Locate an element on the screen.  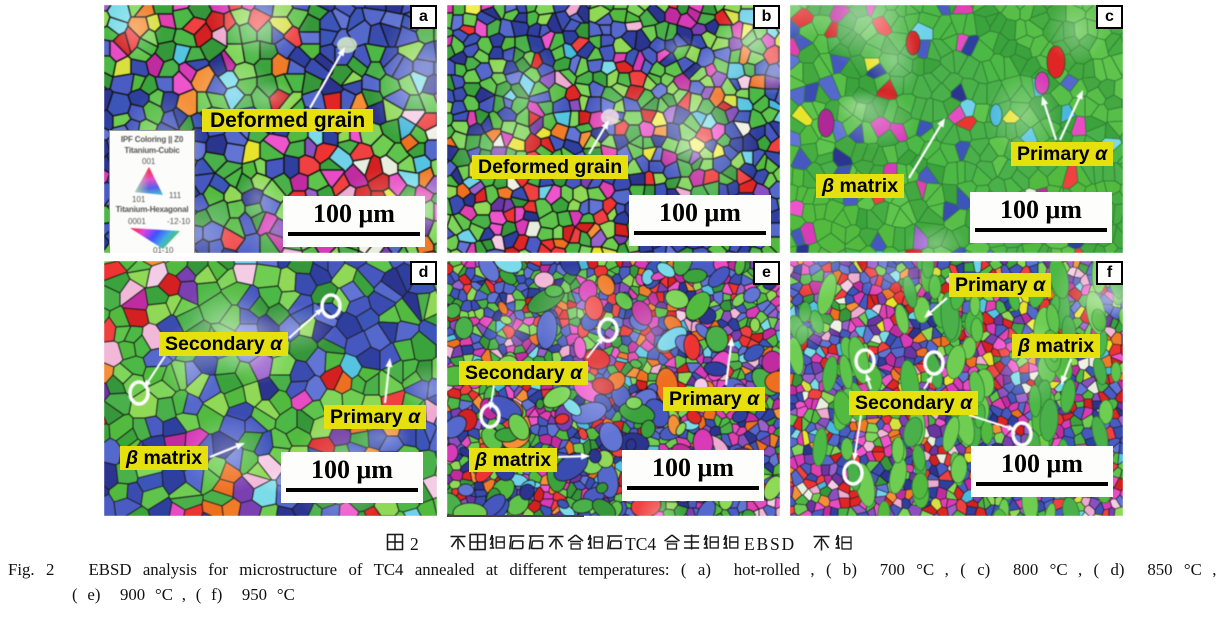
svg-text: Titanium-Cubic is located at coordinates (152, 150).